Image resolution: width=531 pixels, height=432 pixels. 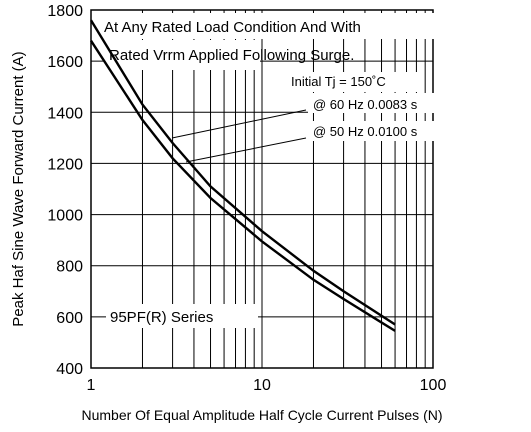 What do you see at coordinates (65, 11) in the screenshot?
I see `y-tick-label: 1800` at bounding box center [65, 11].